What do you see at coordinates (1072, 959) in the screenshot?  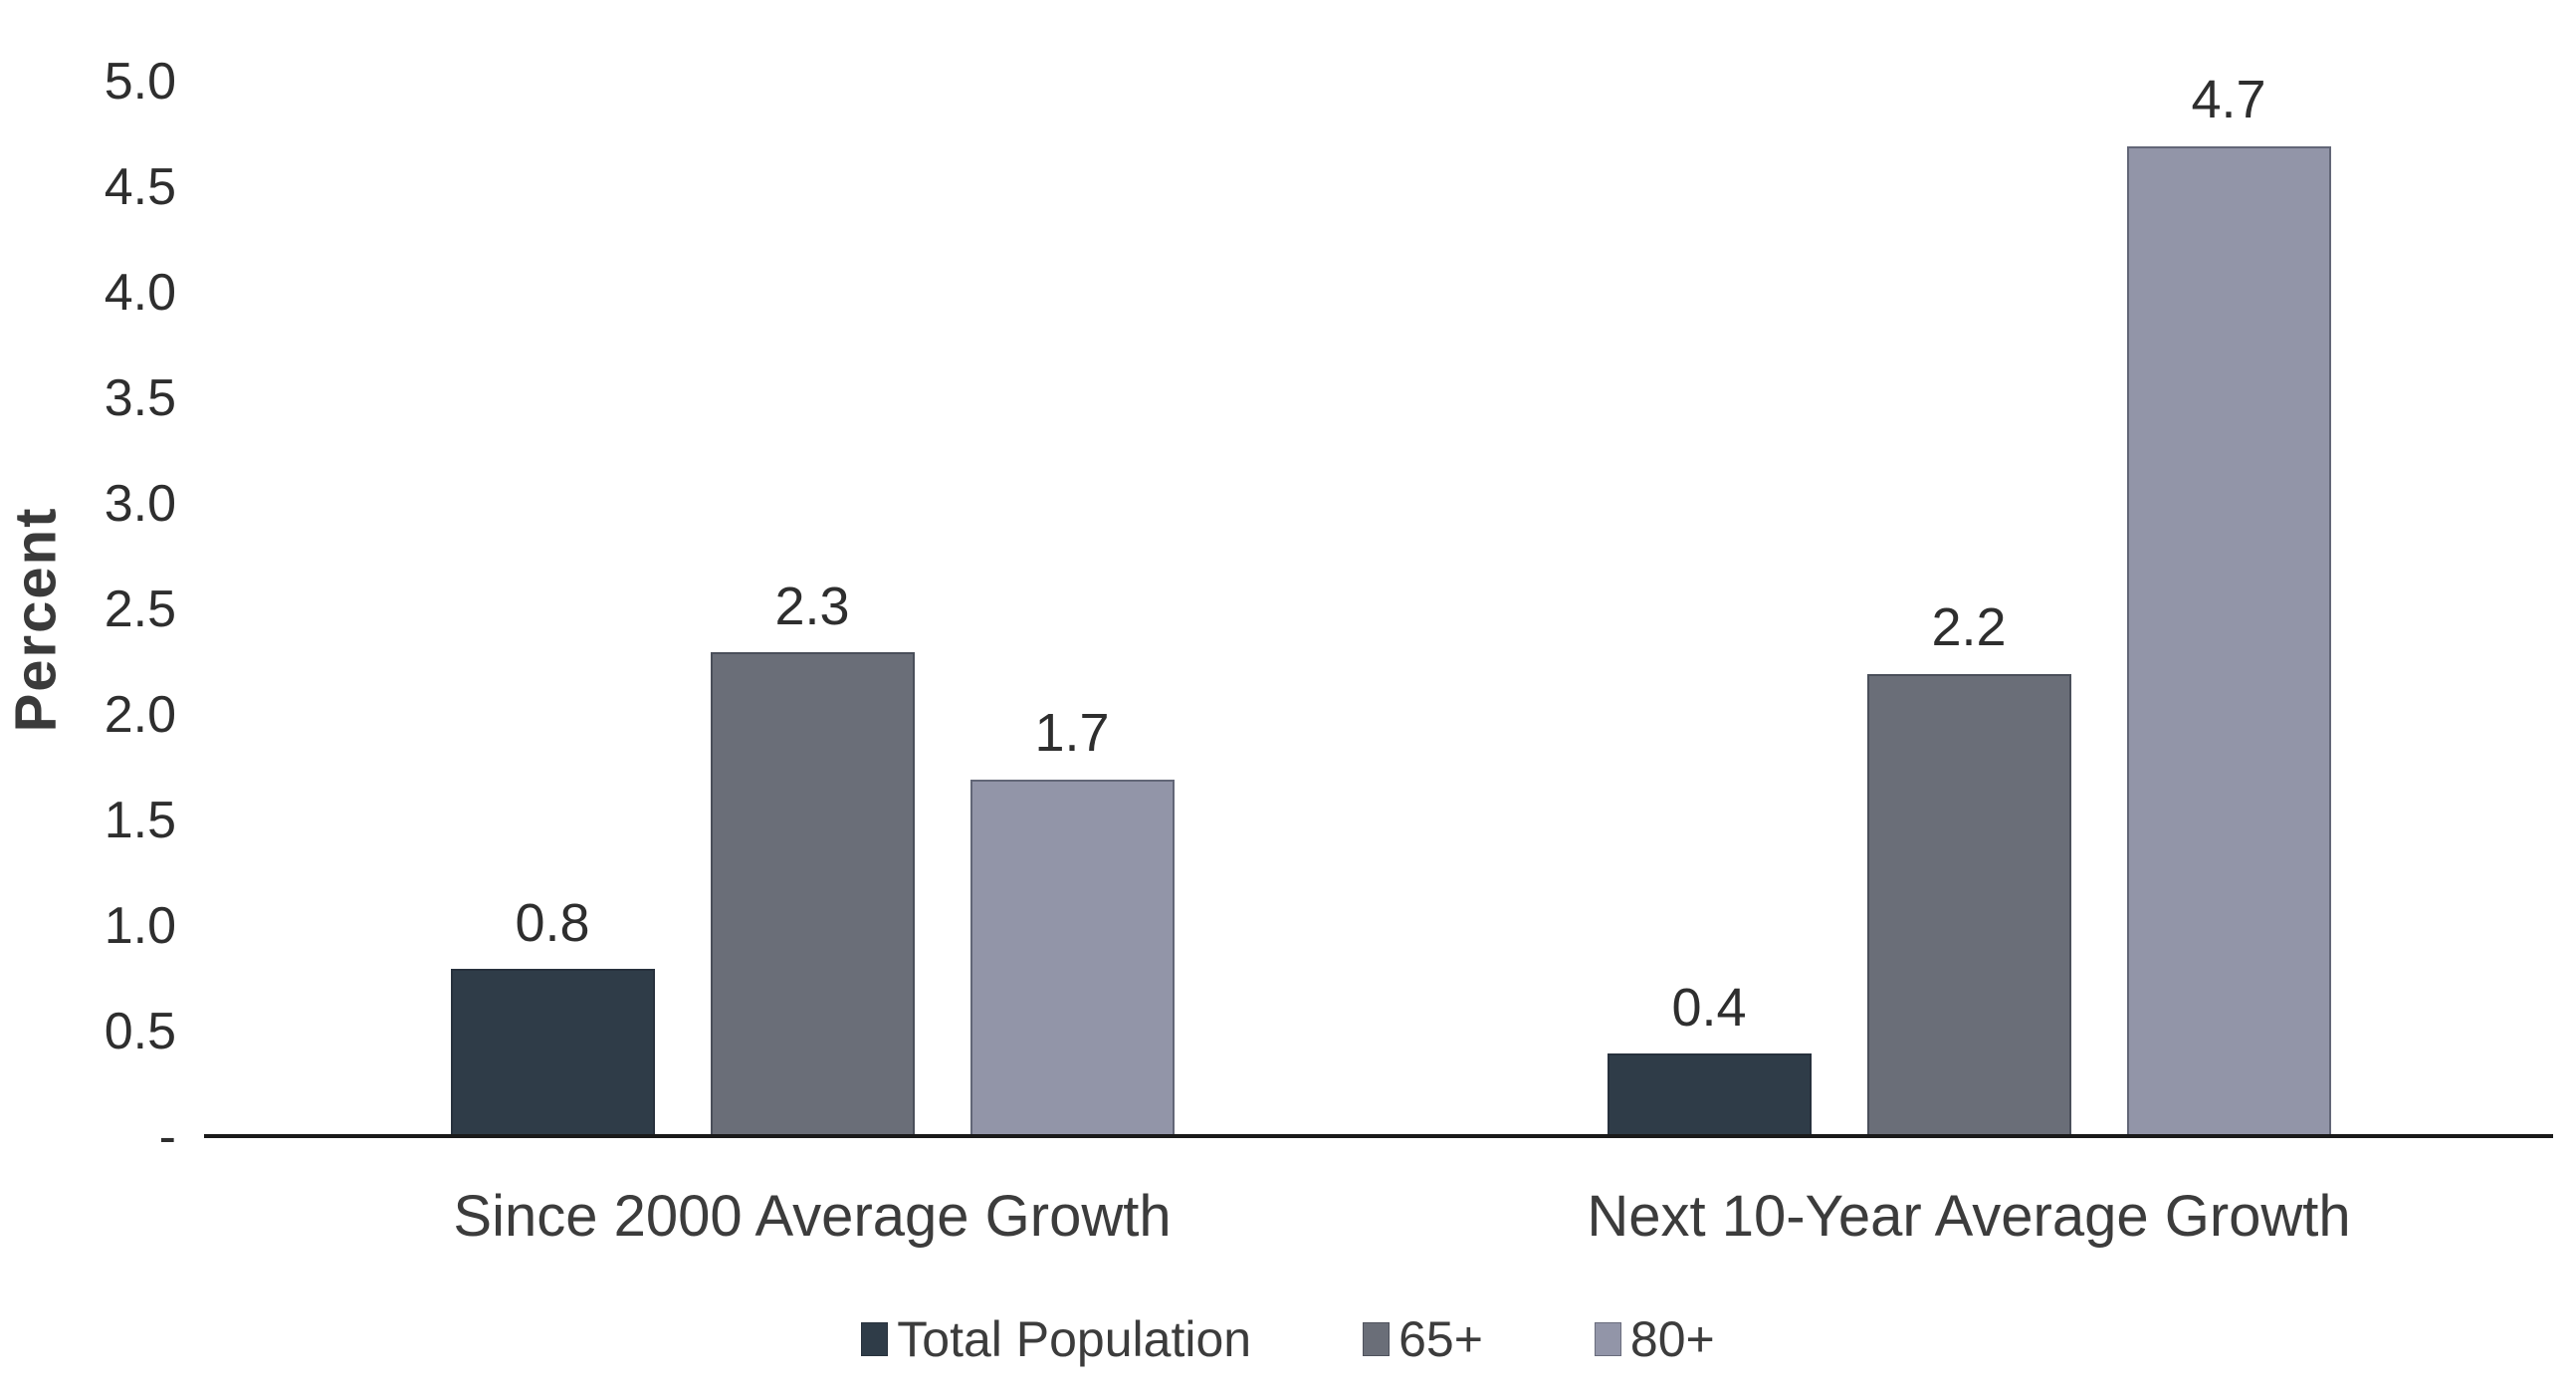 I see `bar-80--group1` at bounding box center [1072, 959].